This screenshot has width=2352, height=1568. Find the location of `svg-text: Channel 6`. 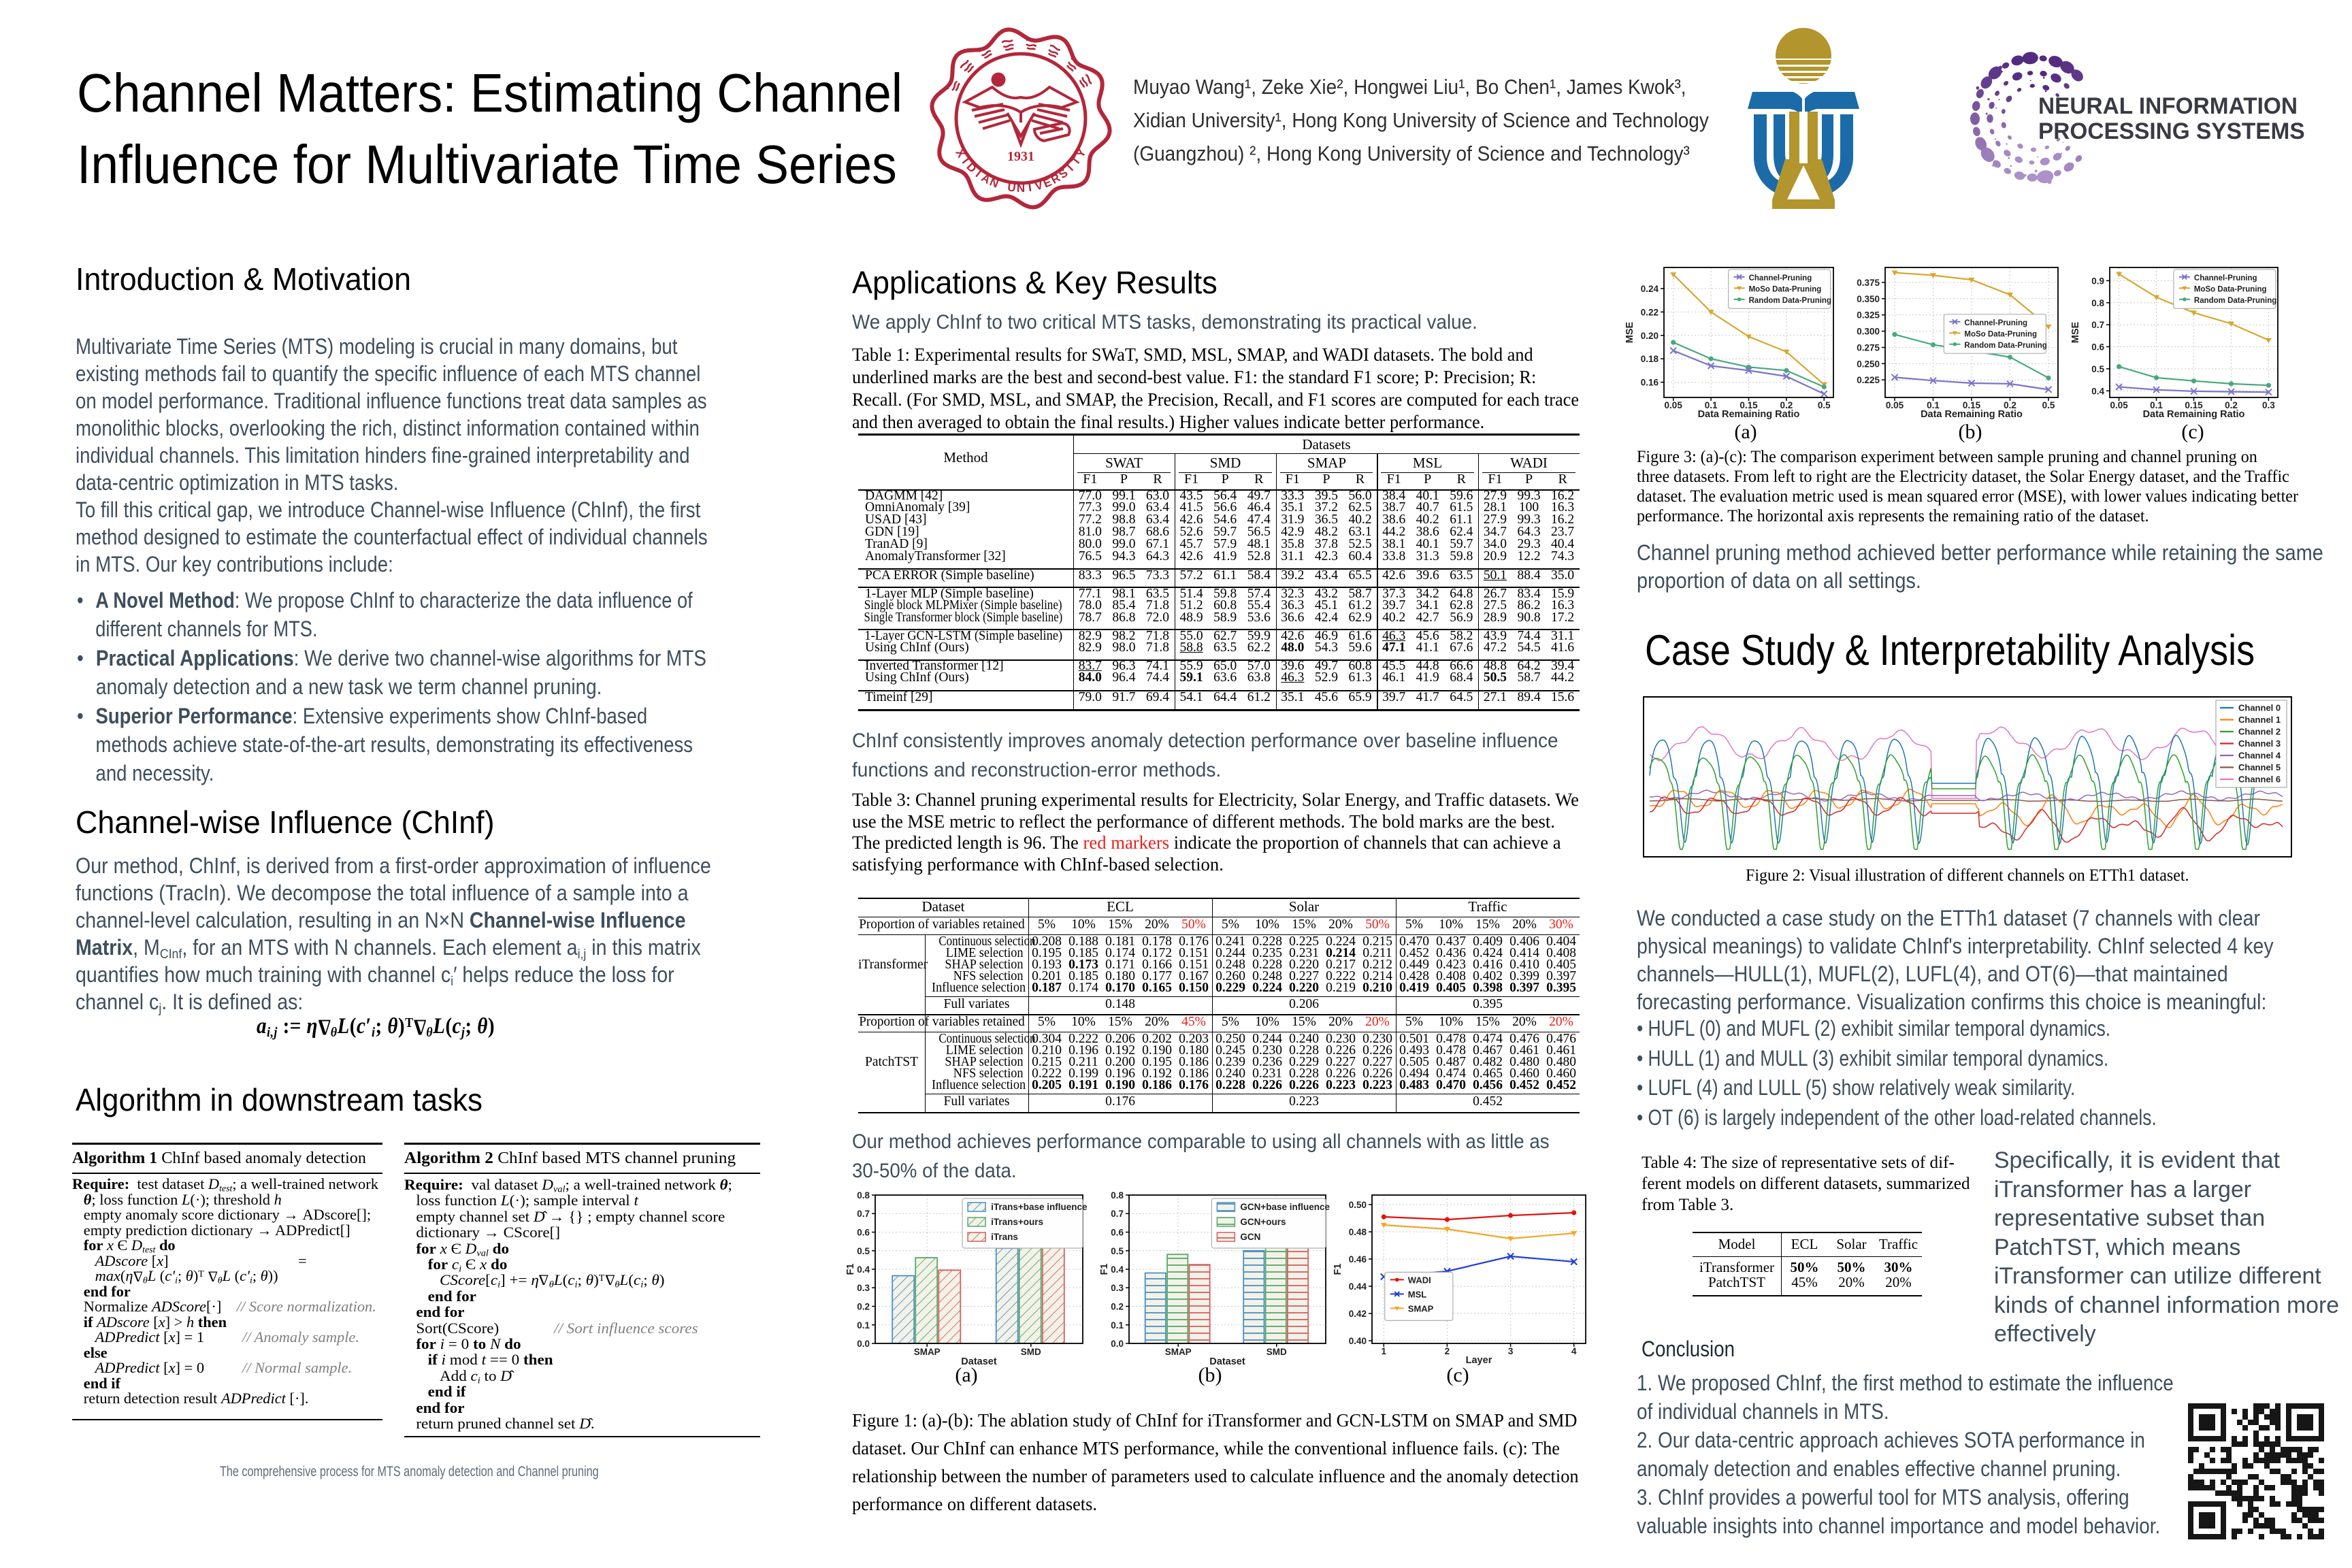

svg-text: Channel 6 is located at coordinates (2259, 780).